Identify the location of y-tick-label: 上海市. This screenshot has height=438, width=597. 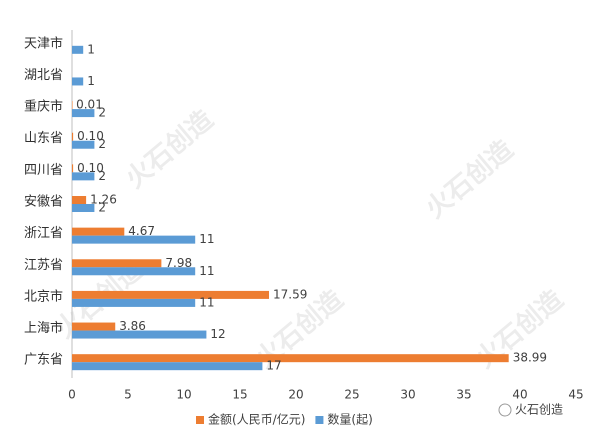
(43, 328).